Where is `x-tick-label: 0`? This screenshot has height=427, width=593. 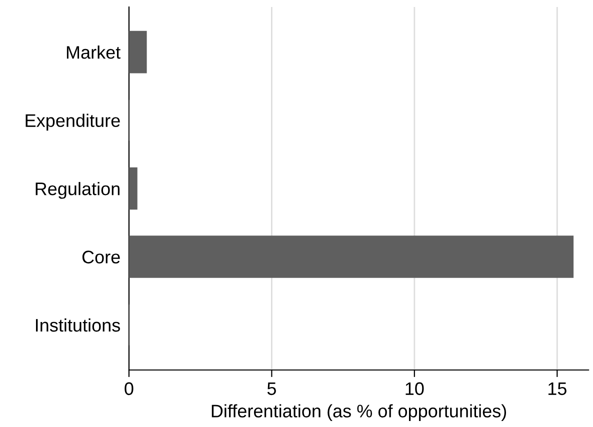
x-tick-label: 0 is located at coordinates (129, 389).